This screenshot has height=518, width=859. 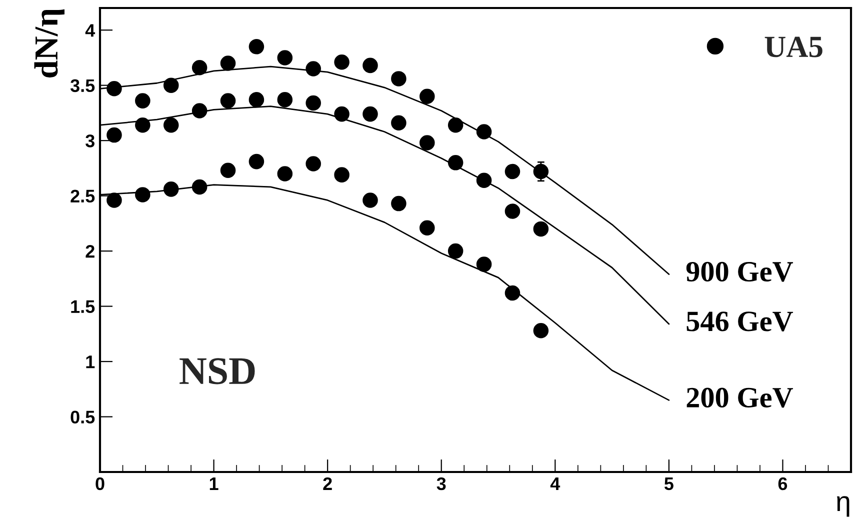 I want to click on x-tick-label: 2, so click(x=327, y=483).